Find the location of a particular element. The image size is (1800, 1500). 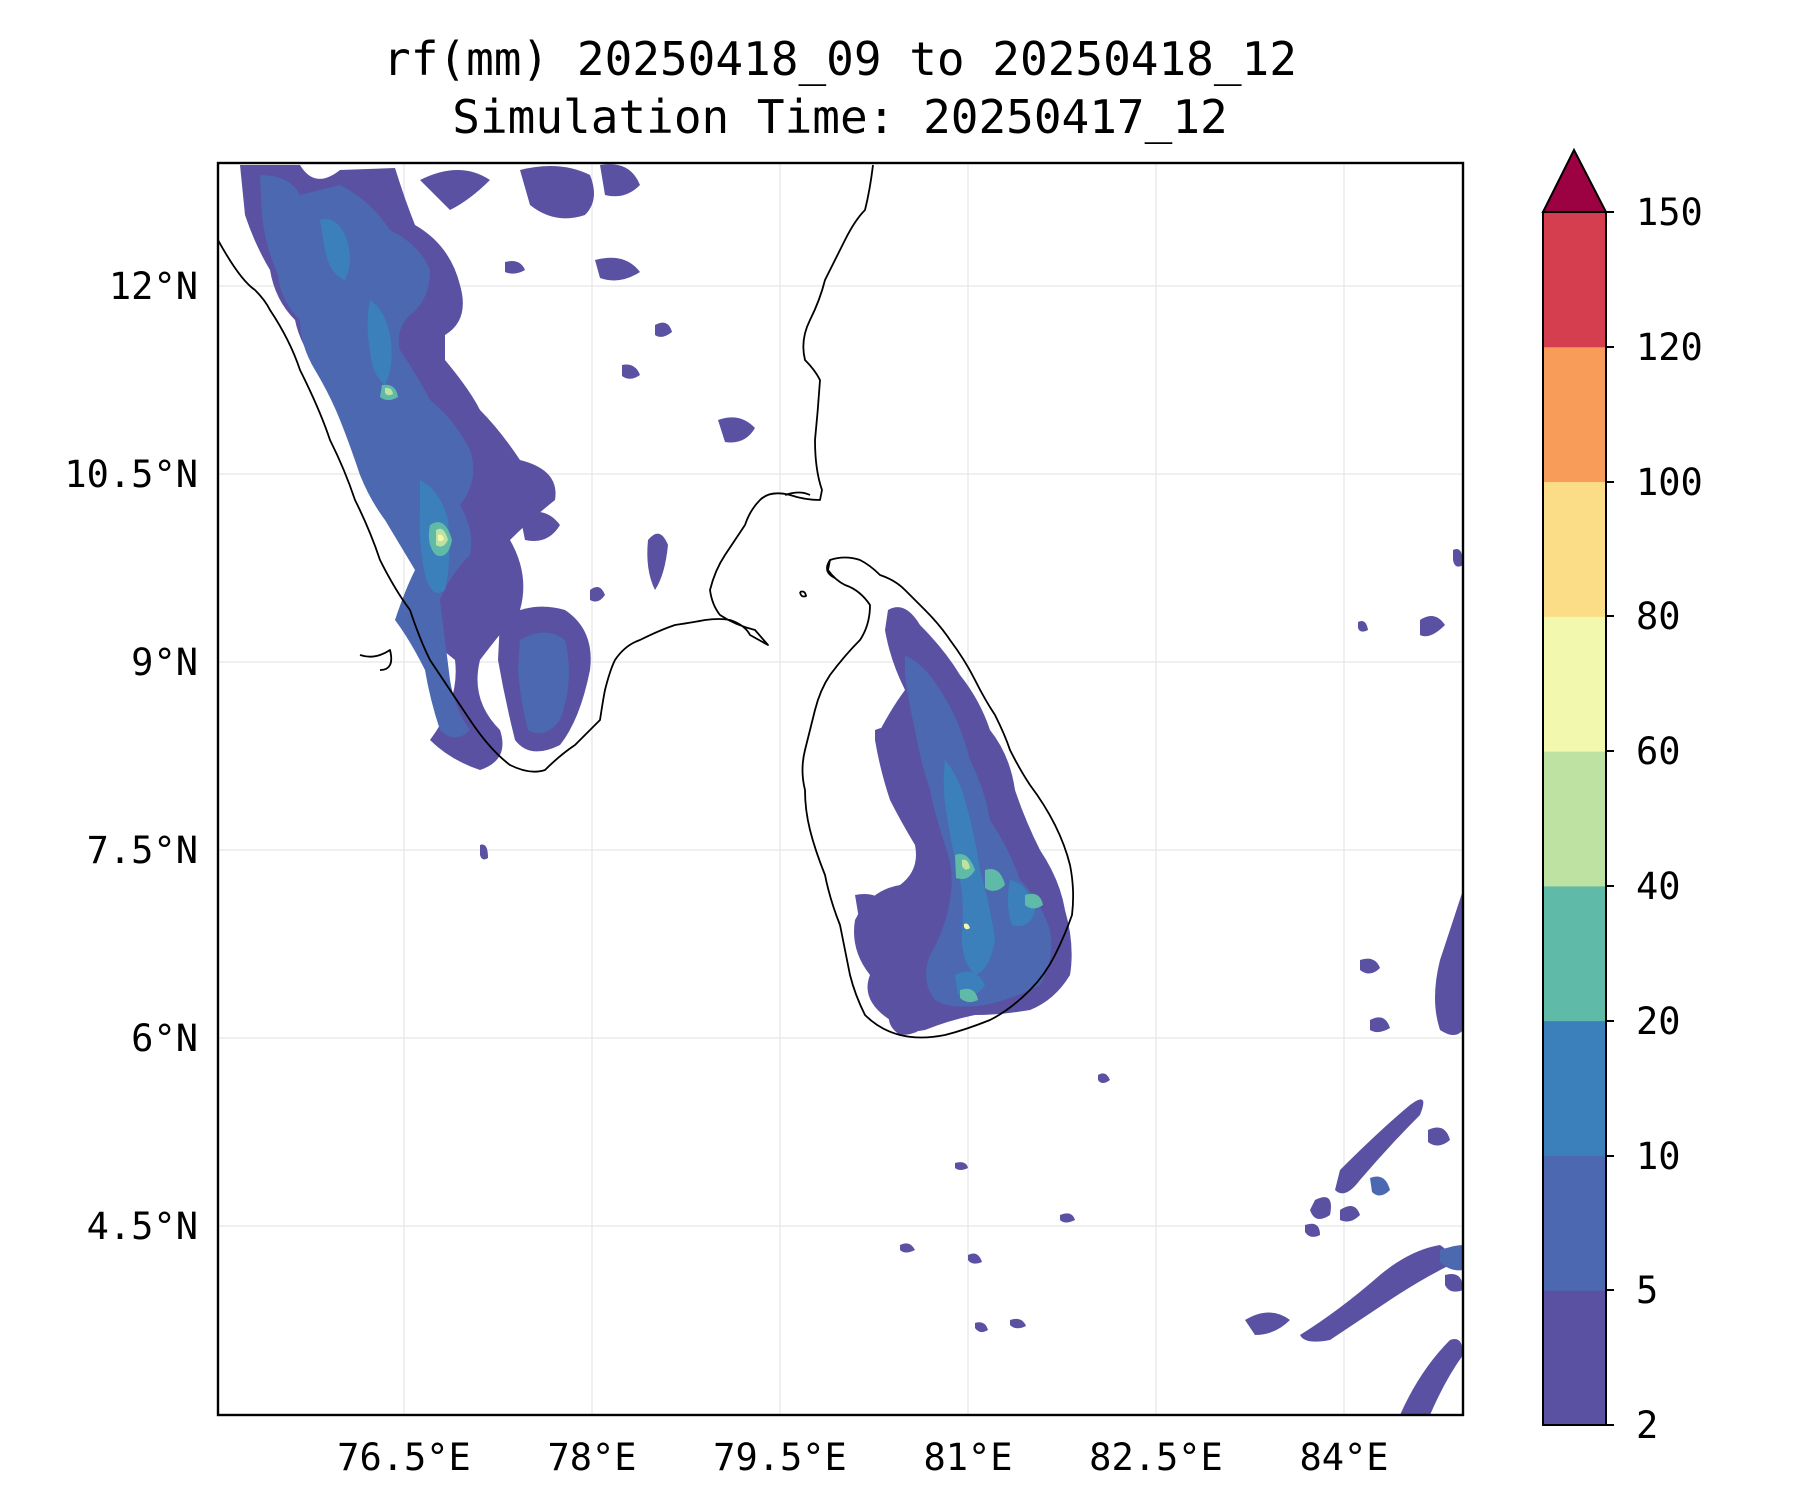

lat-tick: 6°N is located at coordinates (164, 1038).